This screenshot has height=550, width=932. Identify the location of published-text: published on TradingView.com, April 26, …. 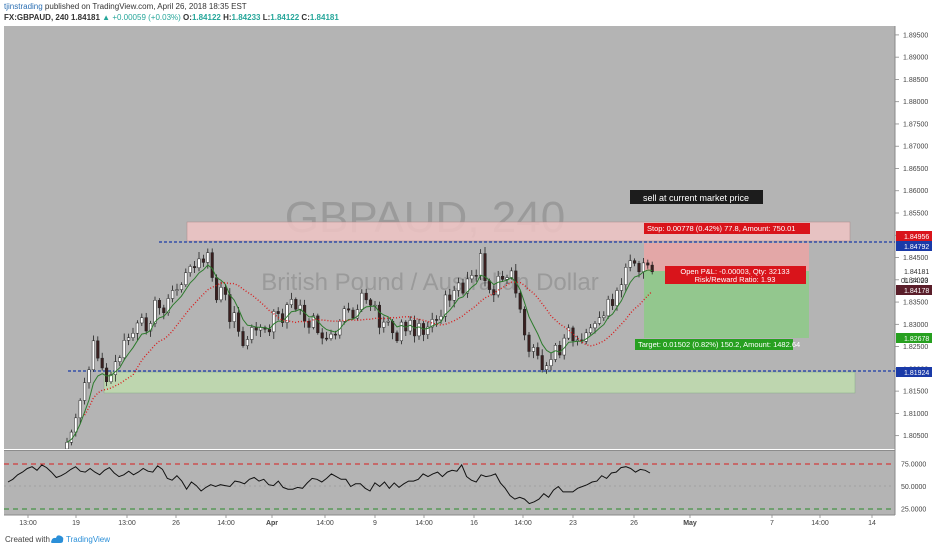
(145, 6).